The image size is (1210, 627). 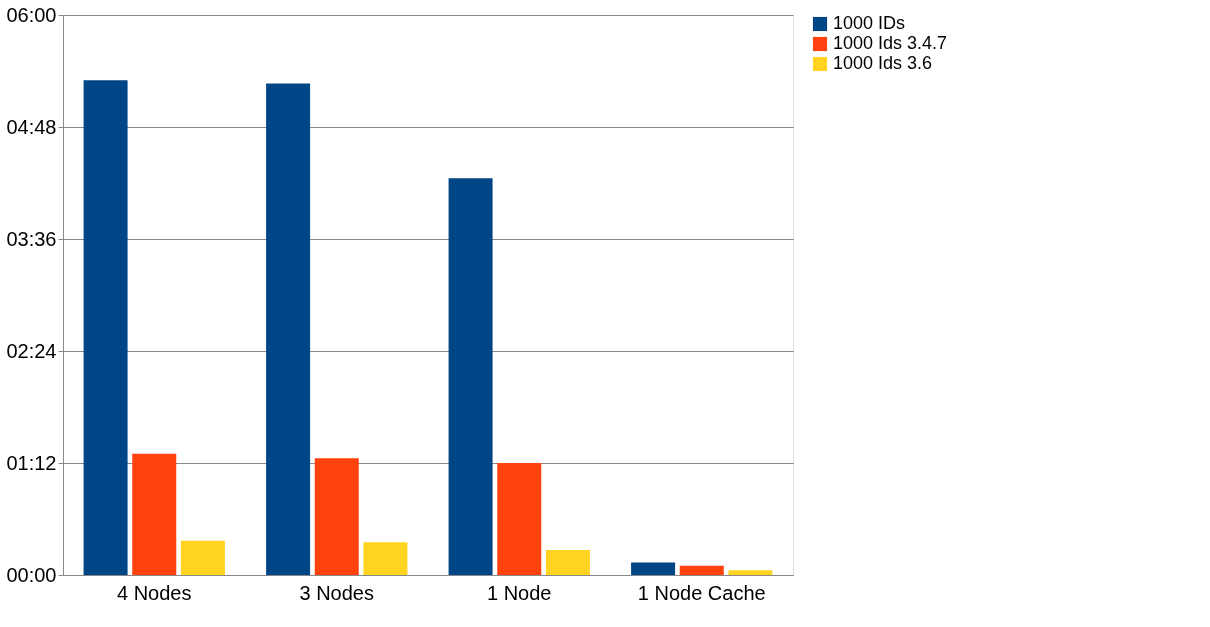 What do you see at coordinates (154, 592) in the screenshot?
I see `x-tick-label: 4 Nodes` at bounding box center [154, 592].